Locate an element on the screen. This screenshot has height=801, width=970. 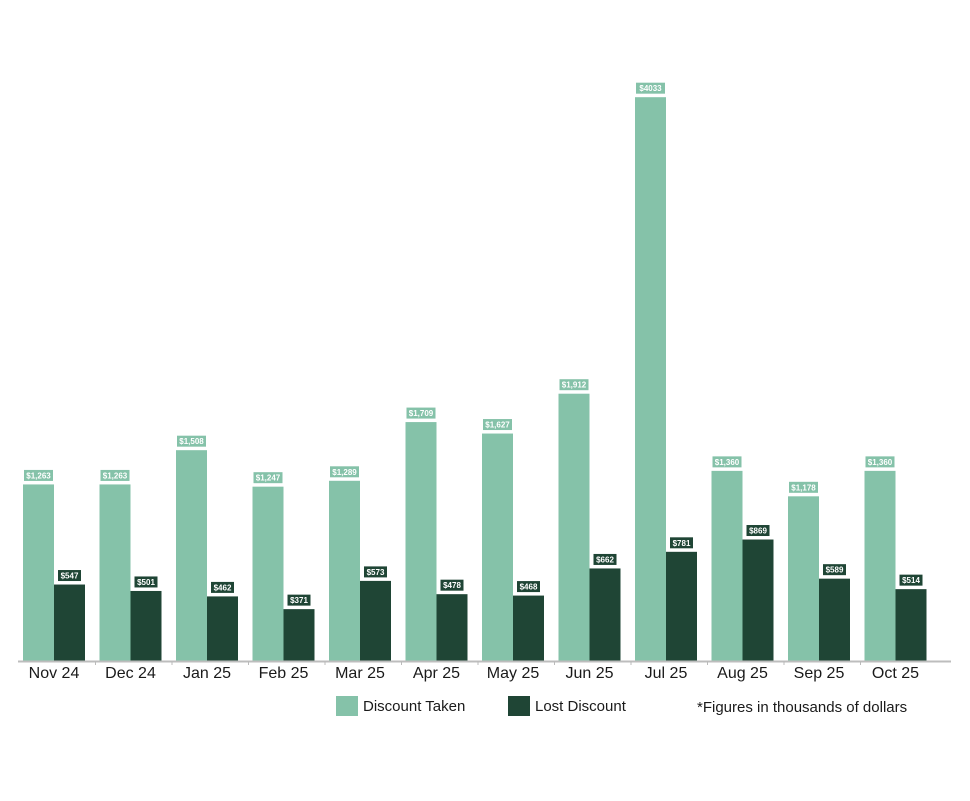
data-label-discount-taken-apr-25: $1,709 is located at coordinates (421, 413).